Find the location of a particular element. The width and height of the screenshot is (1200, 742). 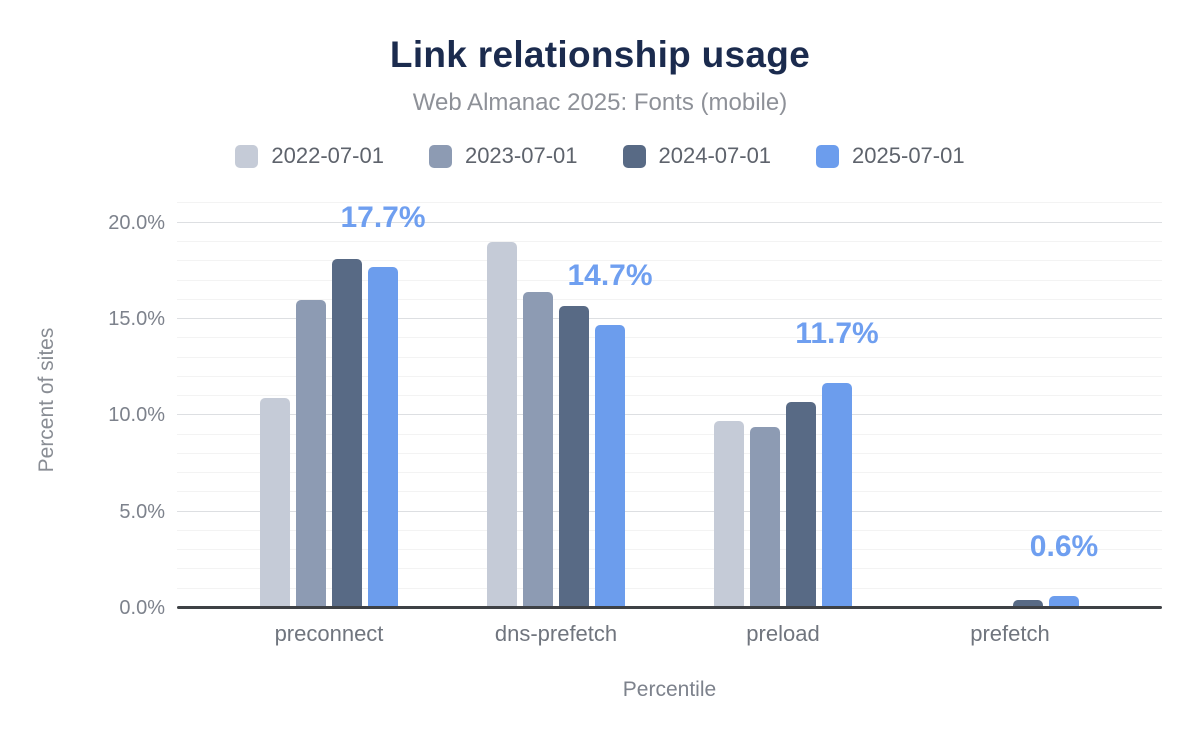

x-axis-line is located at coordinates (669, 607).